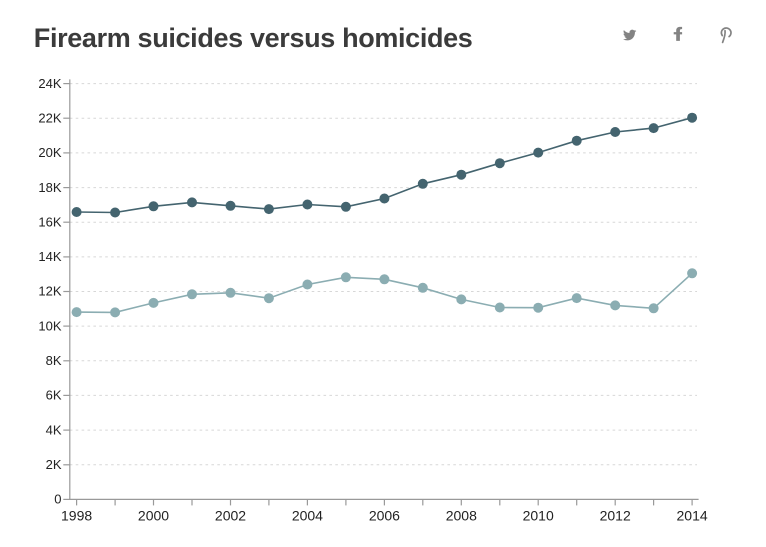 This screenshot has width=766, height=547. What do you see at coordinates (49, 187) in the screenshot?
I see `svg-text: 18K` at bounding box center [49, 187].